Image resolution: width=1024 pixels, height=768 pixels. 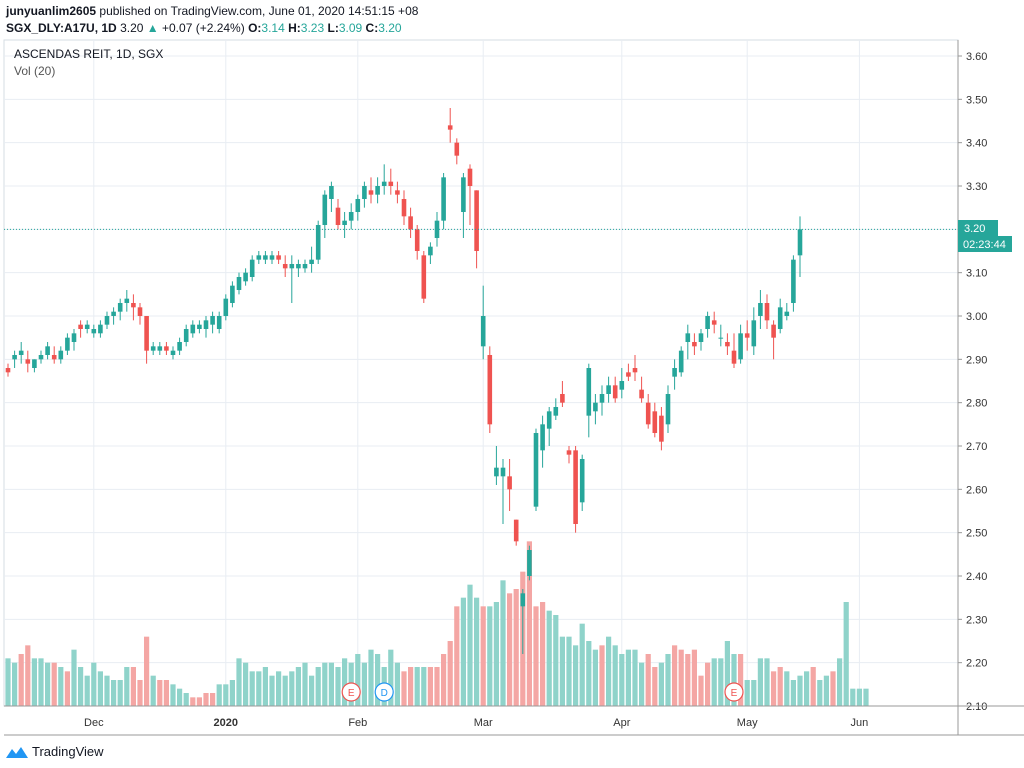 I want to click on y-tick-label: 2.50, so click(x=976, y=534).